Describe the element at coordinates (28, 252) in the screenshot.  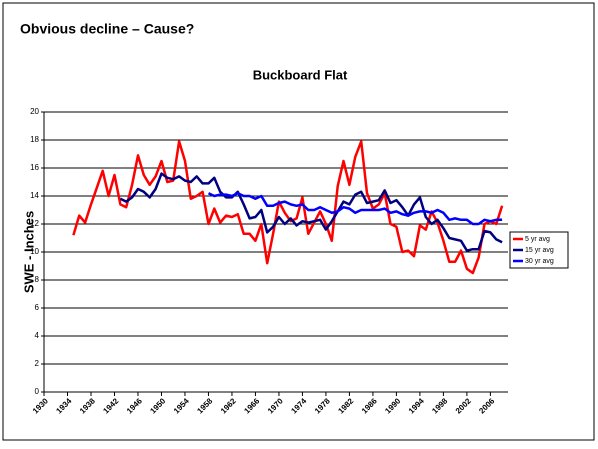
I see `y-axis-label: SWE - Inches` at that location.